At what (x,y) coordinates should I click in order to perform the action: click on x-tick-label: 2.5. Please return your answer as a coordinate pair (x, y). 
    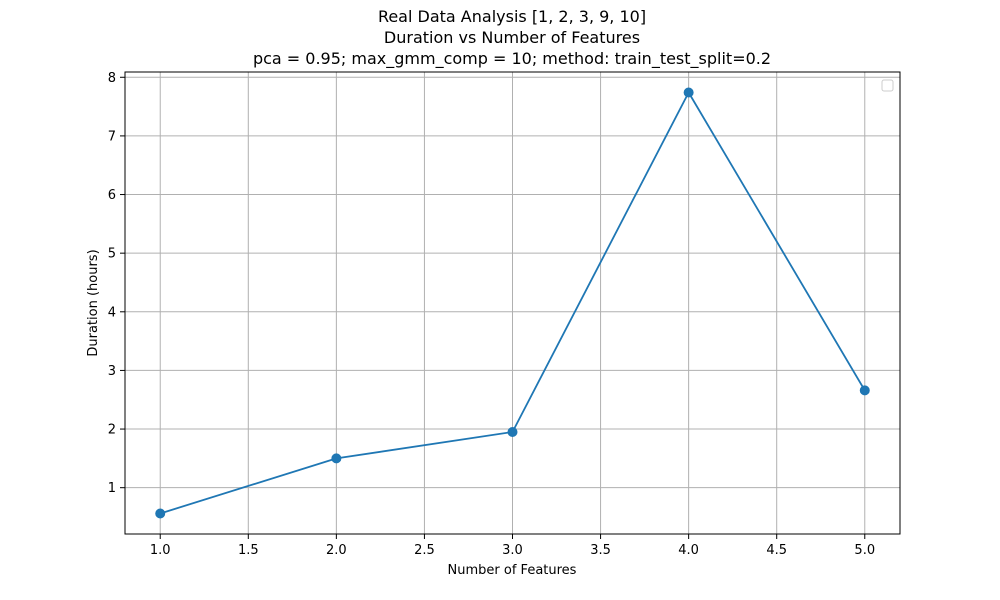
    Looking at the image, I should click on (424, 550).